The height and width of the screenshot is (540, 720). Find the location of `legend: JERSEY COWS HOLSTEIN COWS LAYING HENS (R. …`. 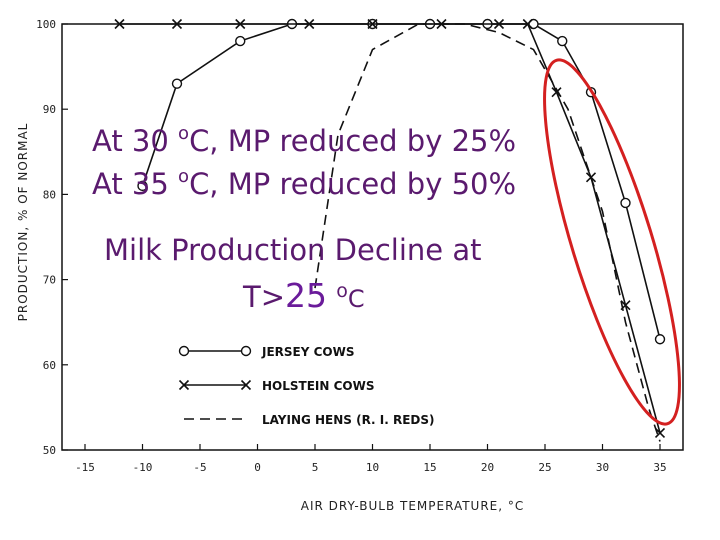

legend: JERSEY COWS HOLSTEIN COWS LAYING HENS (R. … is located at coordinates (302, 386).